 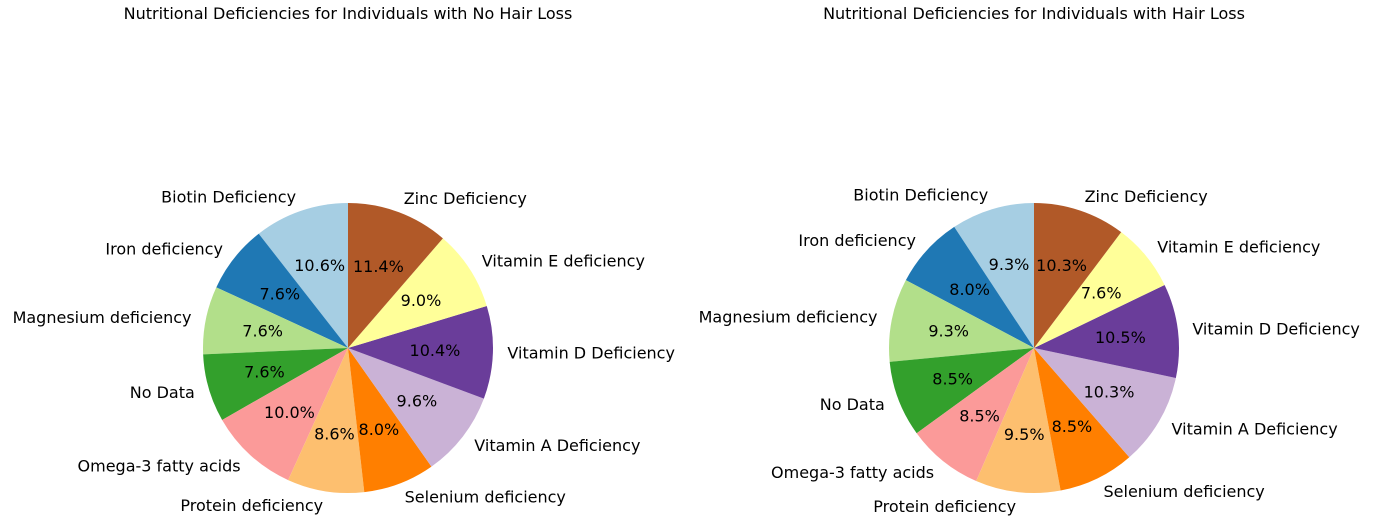 What do you see at coordinates (378, 266) in the screenshot?
I see `pie-percent-label: 11.4%` at bounding box center [378, 266].